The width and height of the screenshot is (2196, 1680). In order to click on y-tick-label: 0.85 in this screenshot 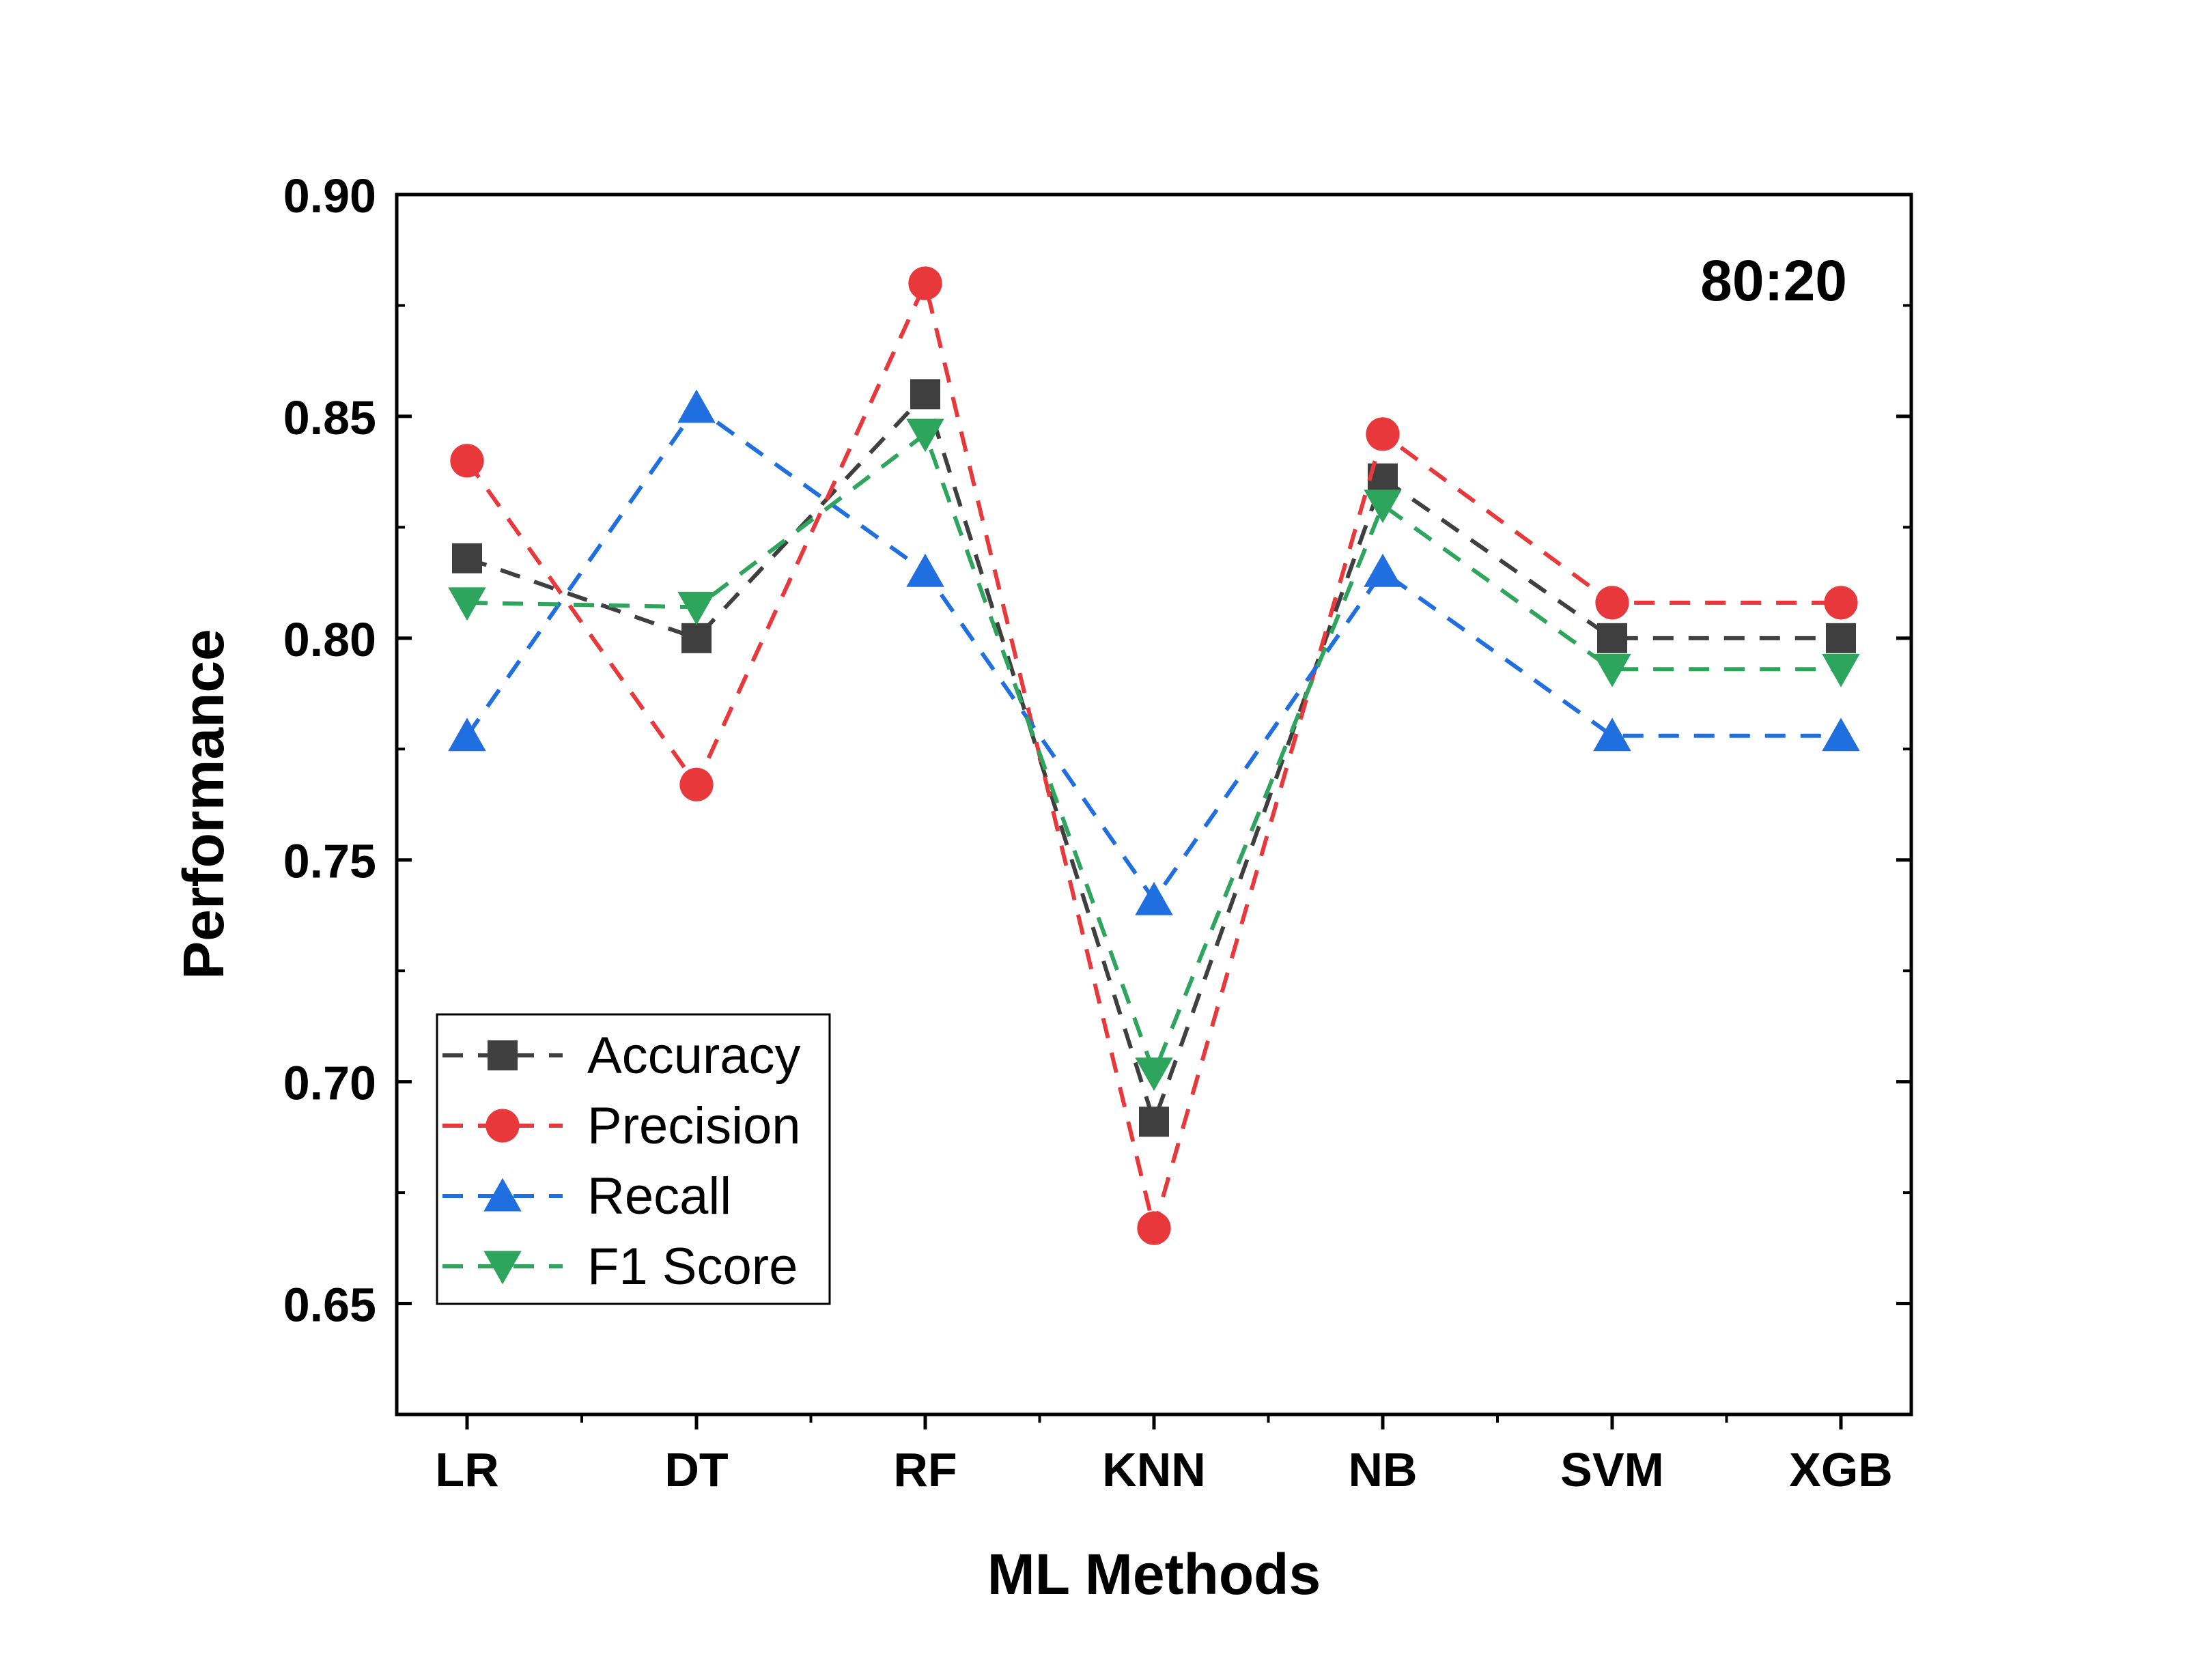, I will do `click(329, 417)`.